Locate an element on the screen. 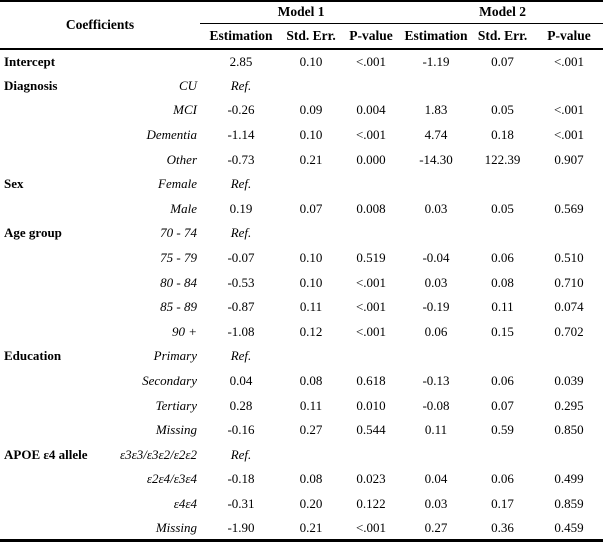 The width and height of the screenshot is (603, 551). level-cell: 75 - 79 is located at coordinates (179, 258).